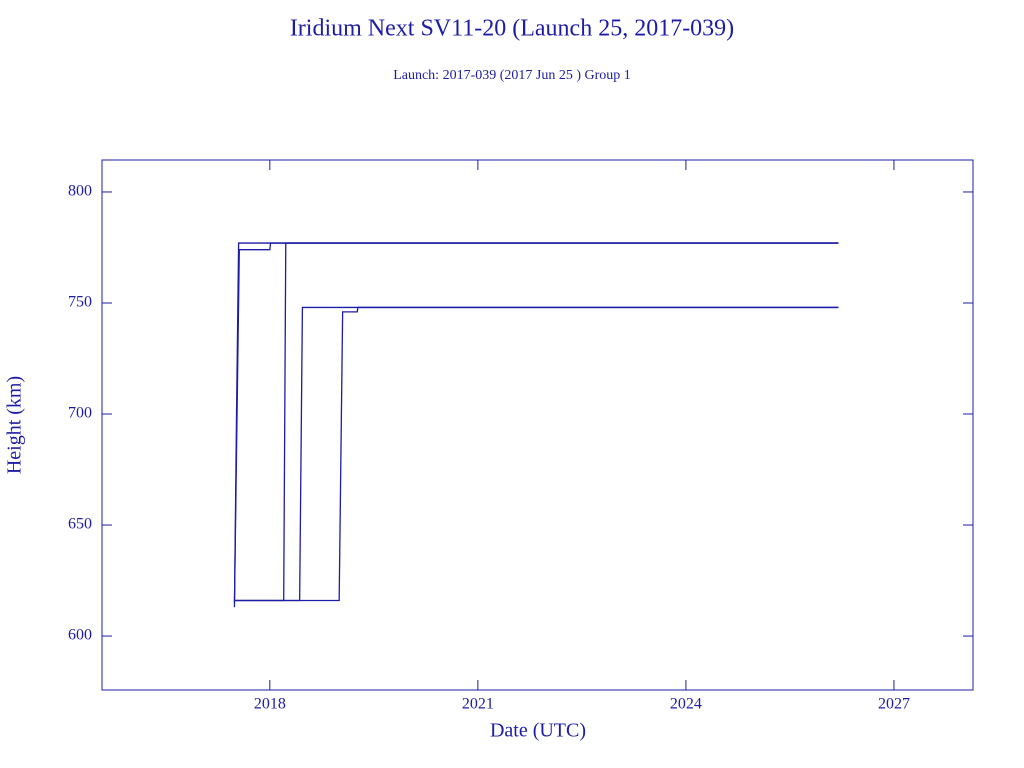 The height and width of the screenshot is (768, 1024). I want to click on y-tick-label: 800, so click(80, 191).